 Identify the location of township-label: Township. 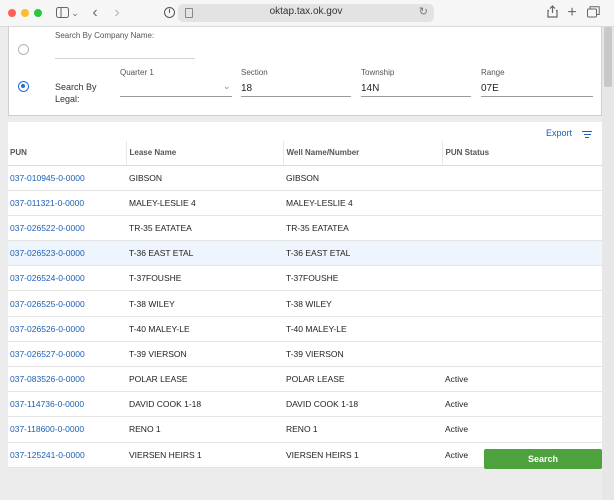
(378, 72).